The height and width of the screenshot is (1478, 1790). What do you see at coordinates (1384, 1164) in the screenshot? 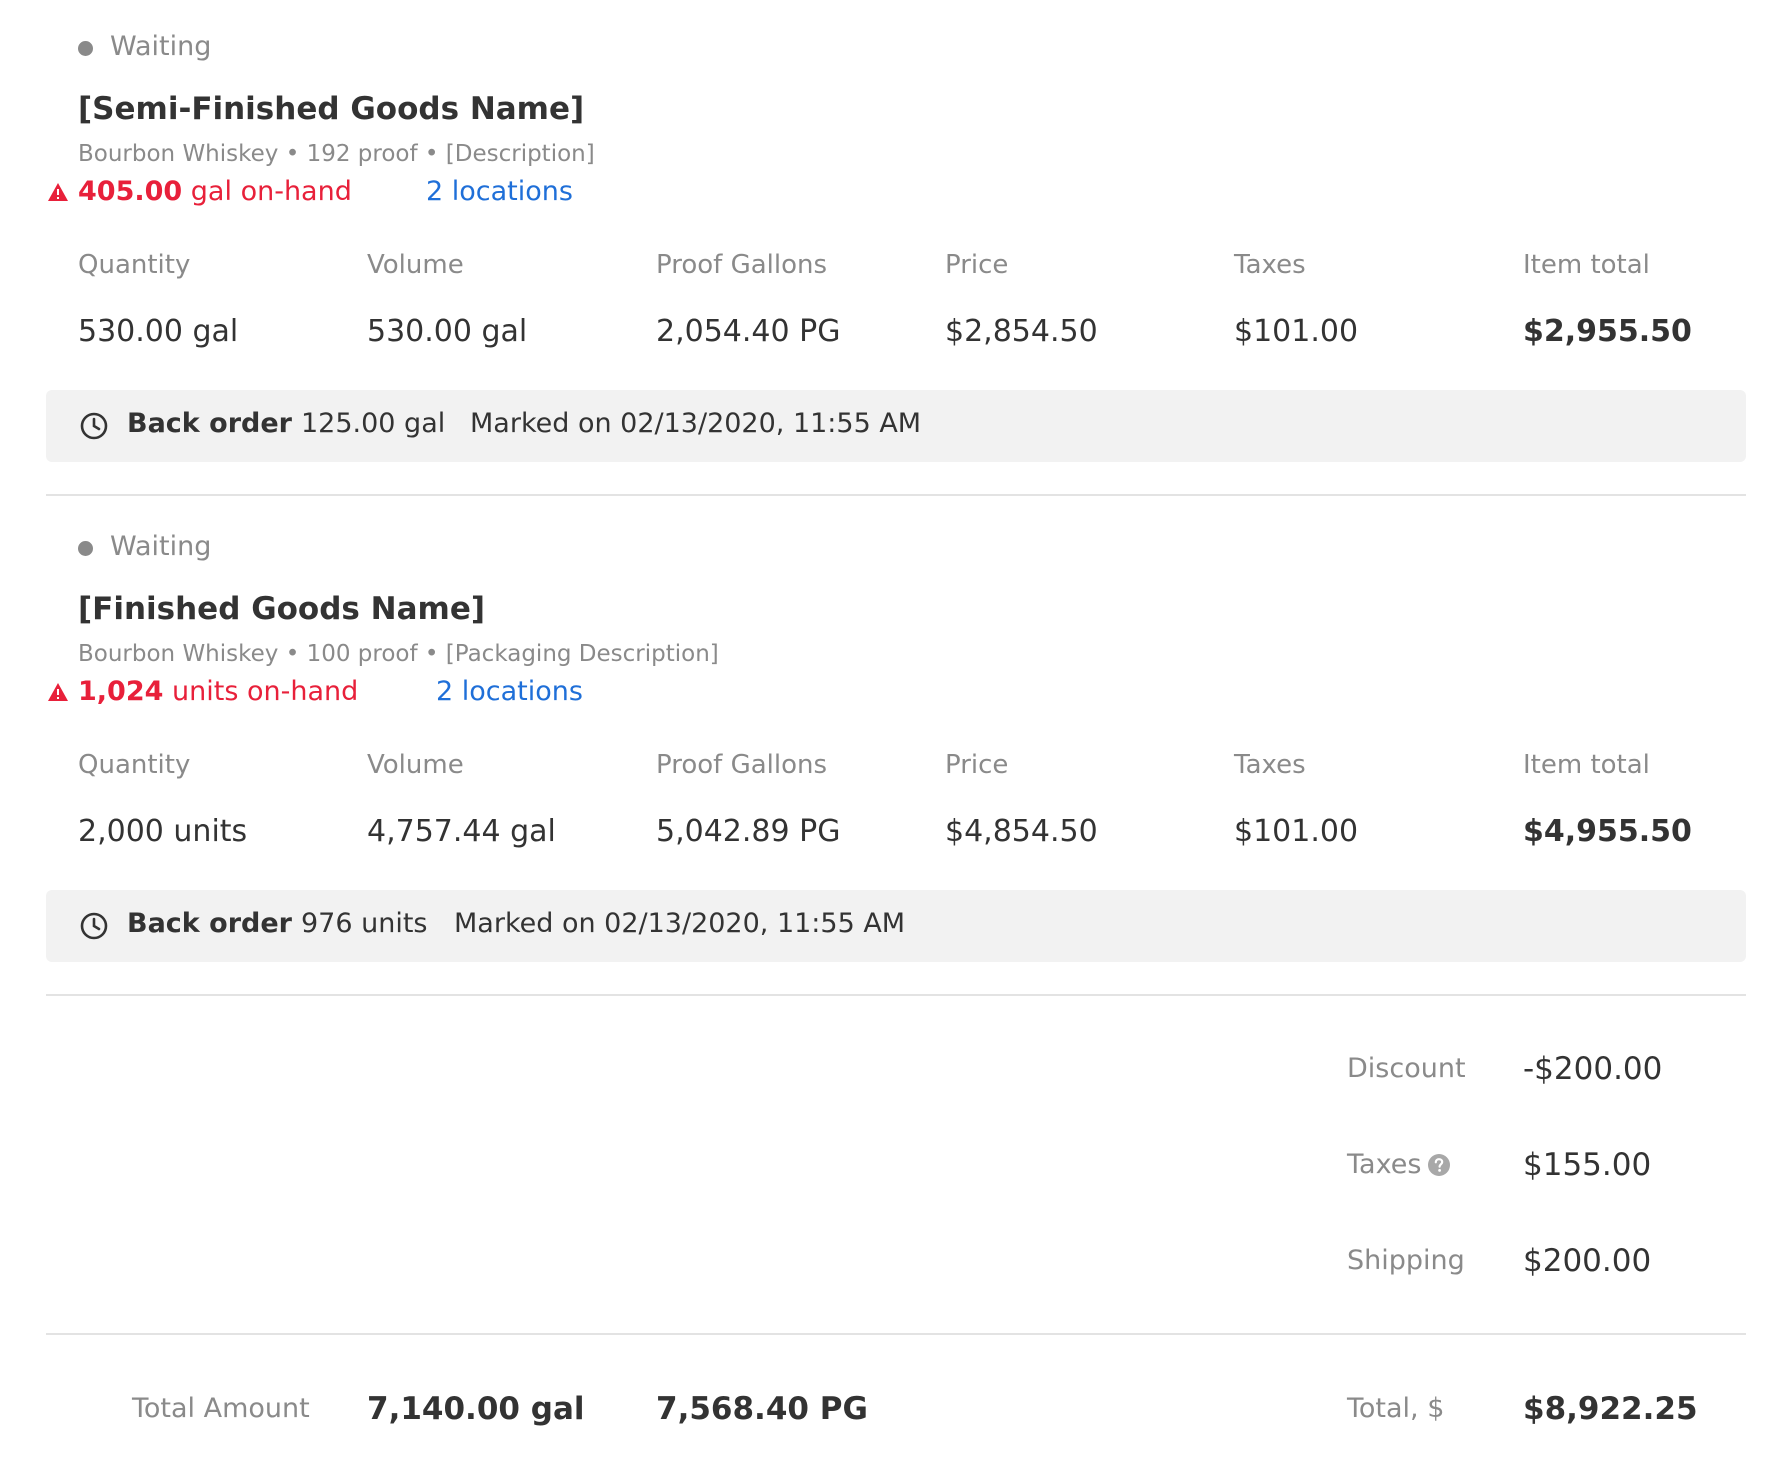
I see `taxes-label: Taxes` at bounding box center [1384, 1164].